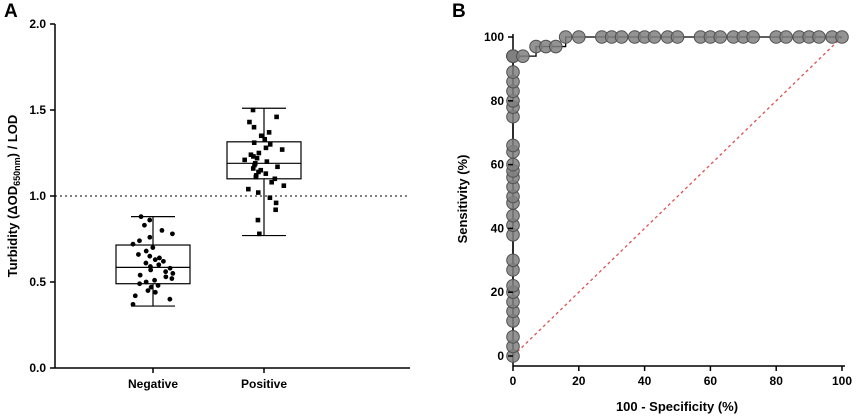 The height and width of the screenshot is (416, 858). I want to click on x-tick-label: Positive, so click(264, 384).